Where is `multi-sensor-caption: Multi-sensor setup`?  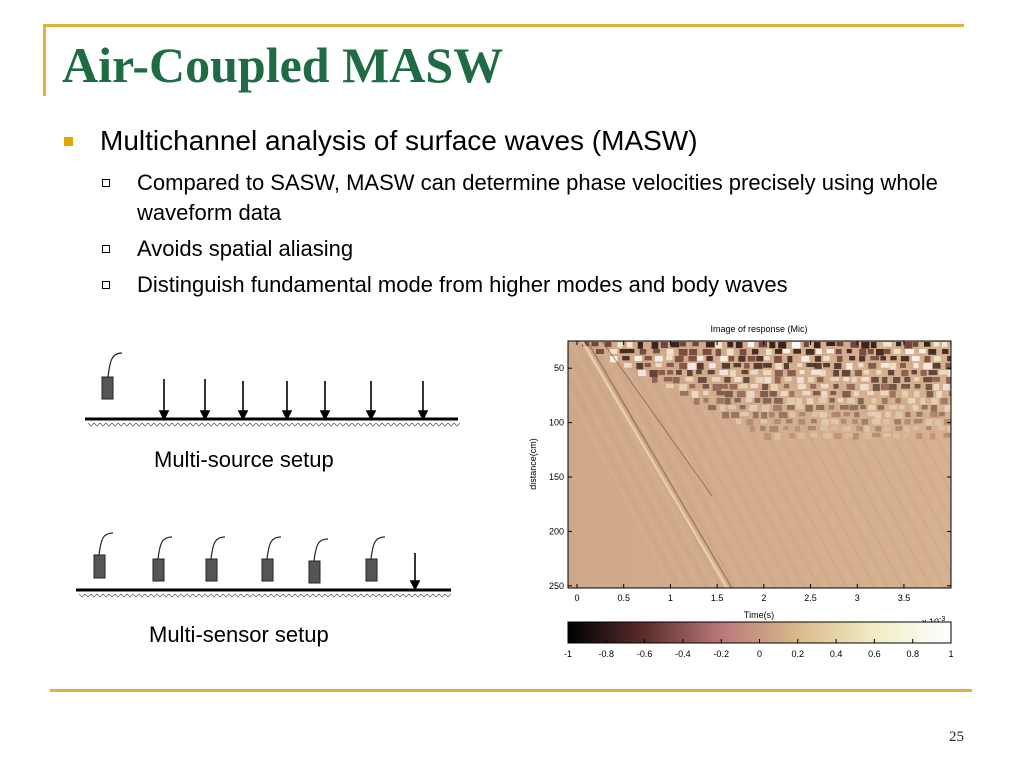
multi-sensor-caption: Multi-sensor setup is located at coordinates (239, 634).